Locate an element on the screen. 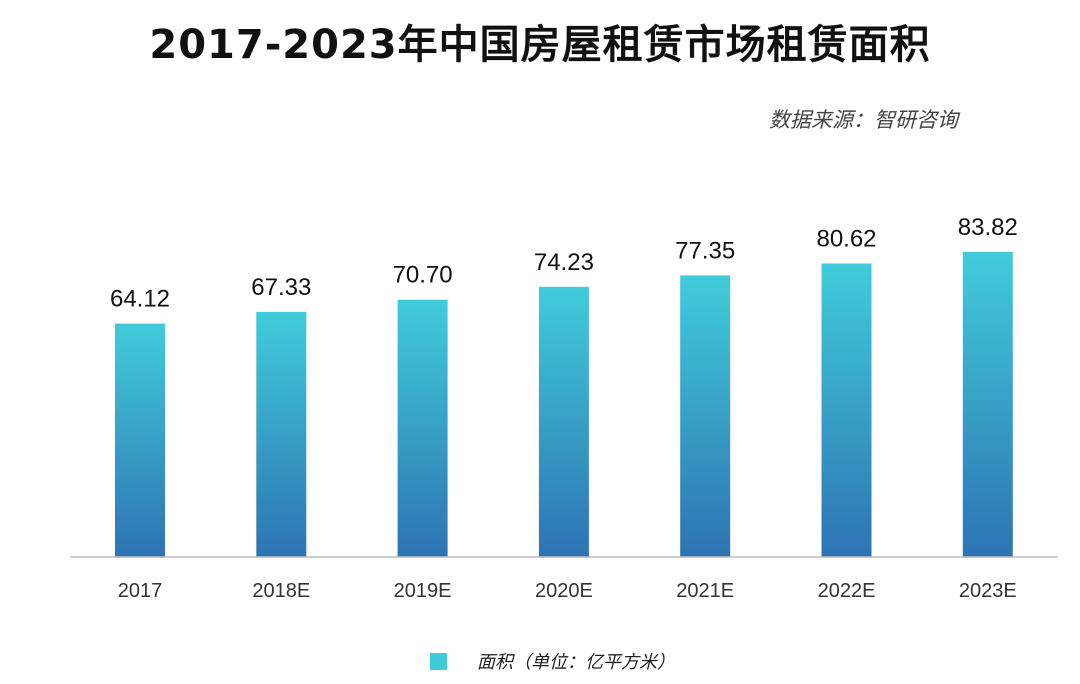 This screenshot has width=1080, height=684. value-label-2018E: 67.33 is located at coordinates (281, 287).